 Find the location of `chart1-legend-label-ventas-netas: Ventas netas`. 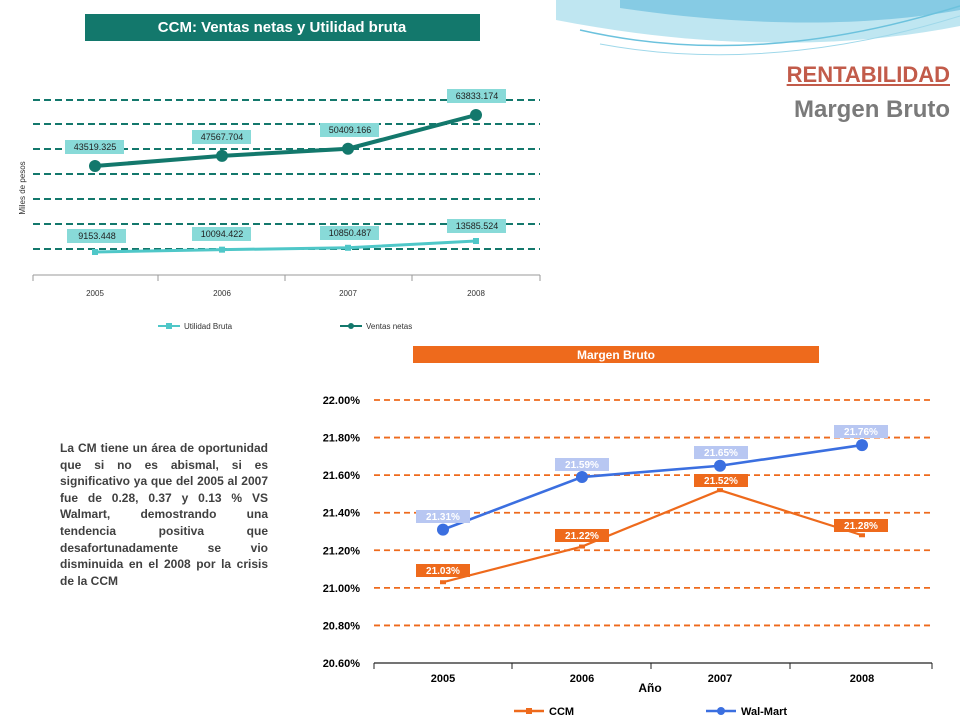

chart1-legend-label-ventas-netas: Ventas netas is located at coordinates (389, 326).